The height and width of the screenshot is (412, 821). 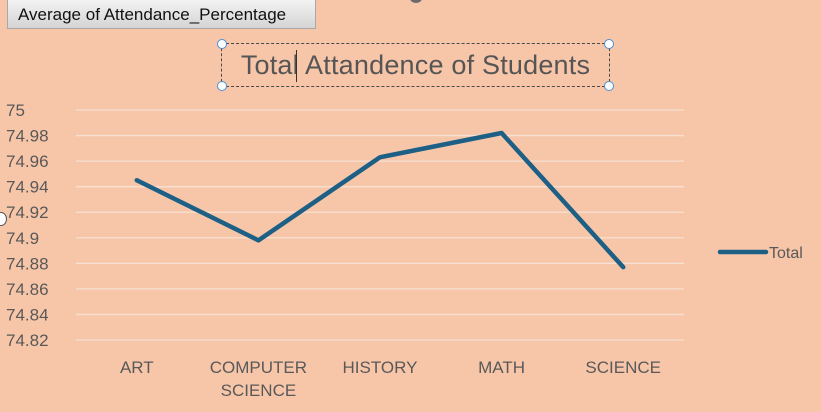 I want to click on x-tick-label: MATH, so click(x=501, y=367).